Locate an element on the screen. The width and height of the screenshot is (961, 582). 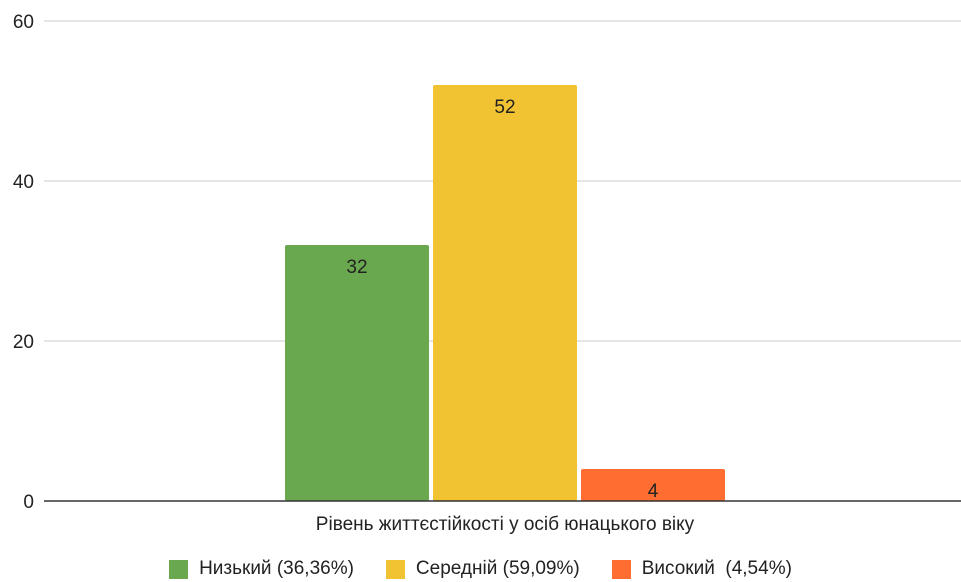
y-tick-label: 60 is located at coordinates (23, 22).